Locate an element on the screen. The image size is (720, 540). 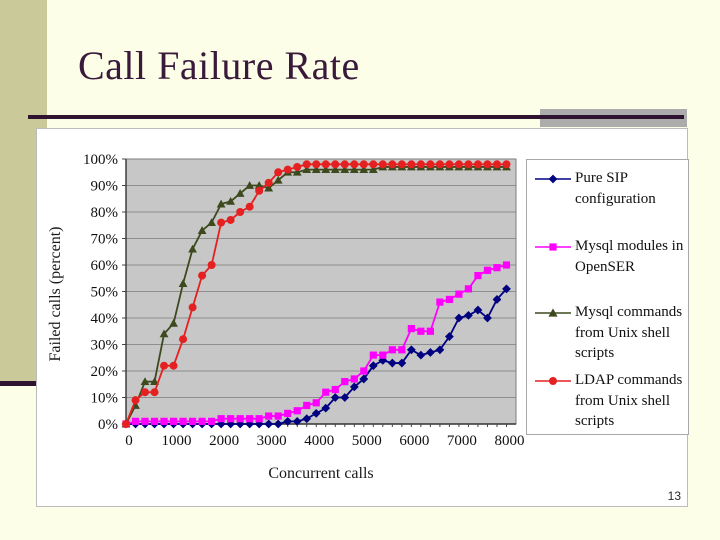
x-tick-label: 8000 is located at coordinates (509, 441).